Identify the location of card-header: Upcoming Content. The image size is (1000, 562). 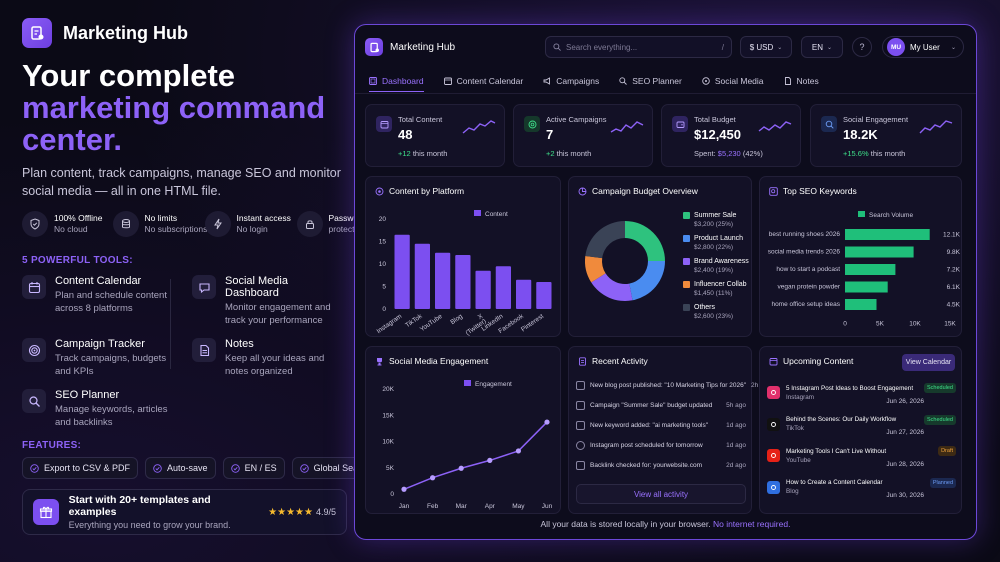
(811, 361).